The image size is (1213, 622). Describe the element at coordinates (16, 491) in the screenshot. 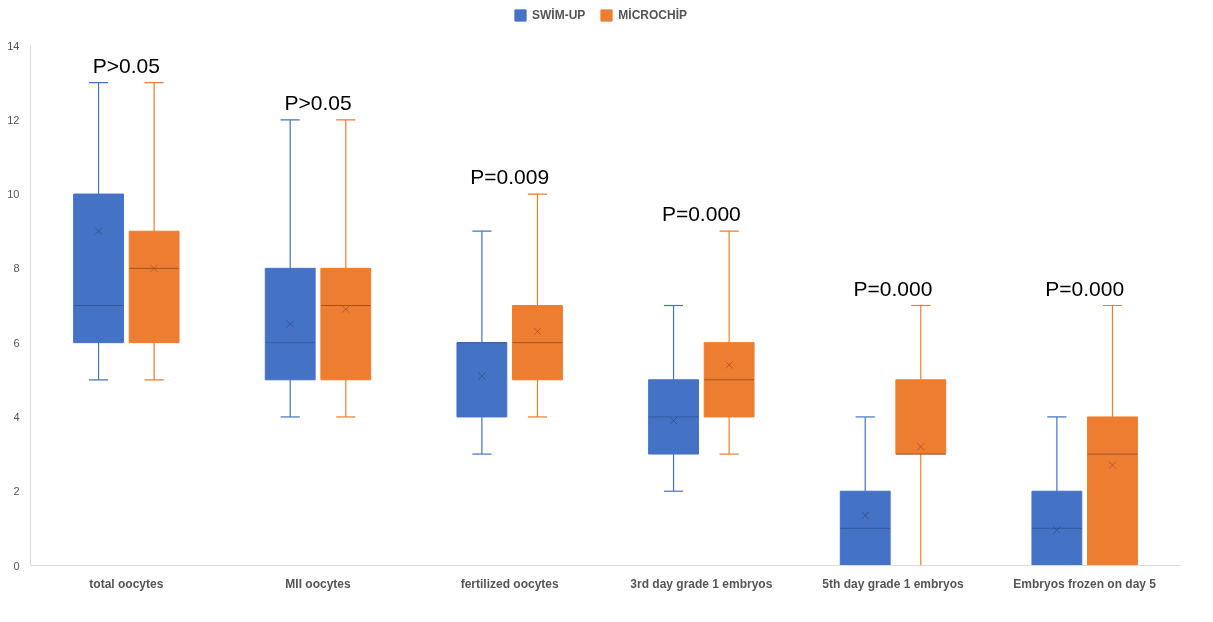

I see `y-tick-label: 2` at that location.